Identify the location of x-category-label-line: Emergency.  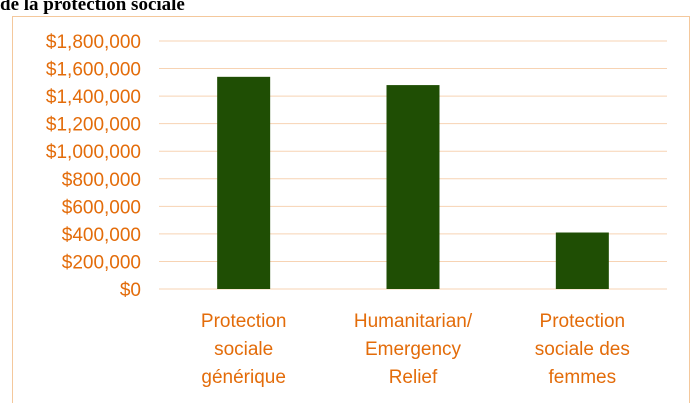
(413, 349).